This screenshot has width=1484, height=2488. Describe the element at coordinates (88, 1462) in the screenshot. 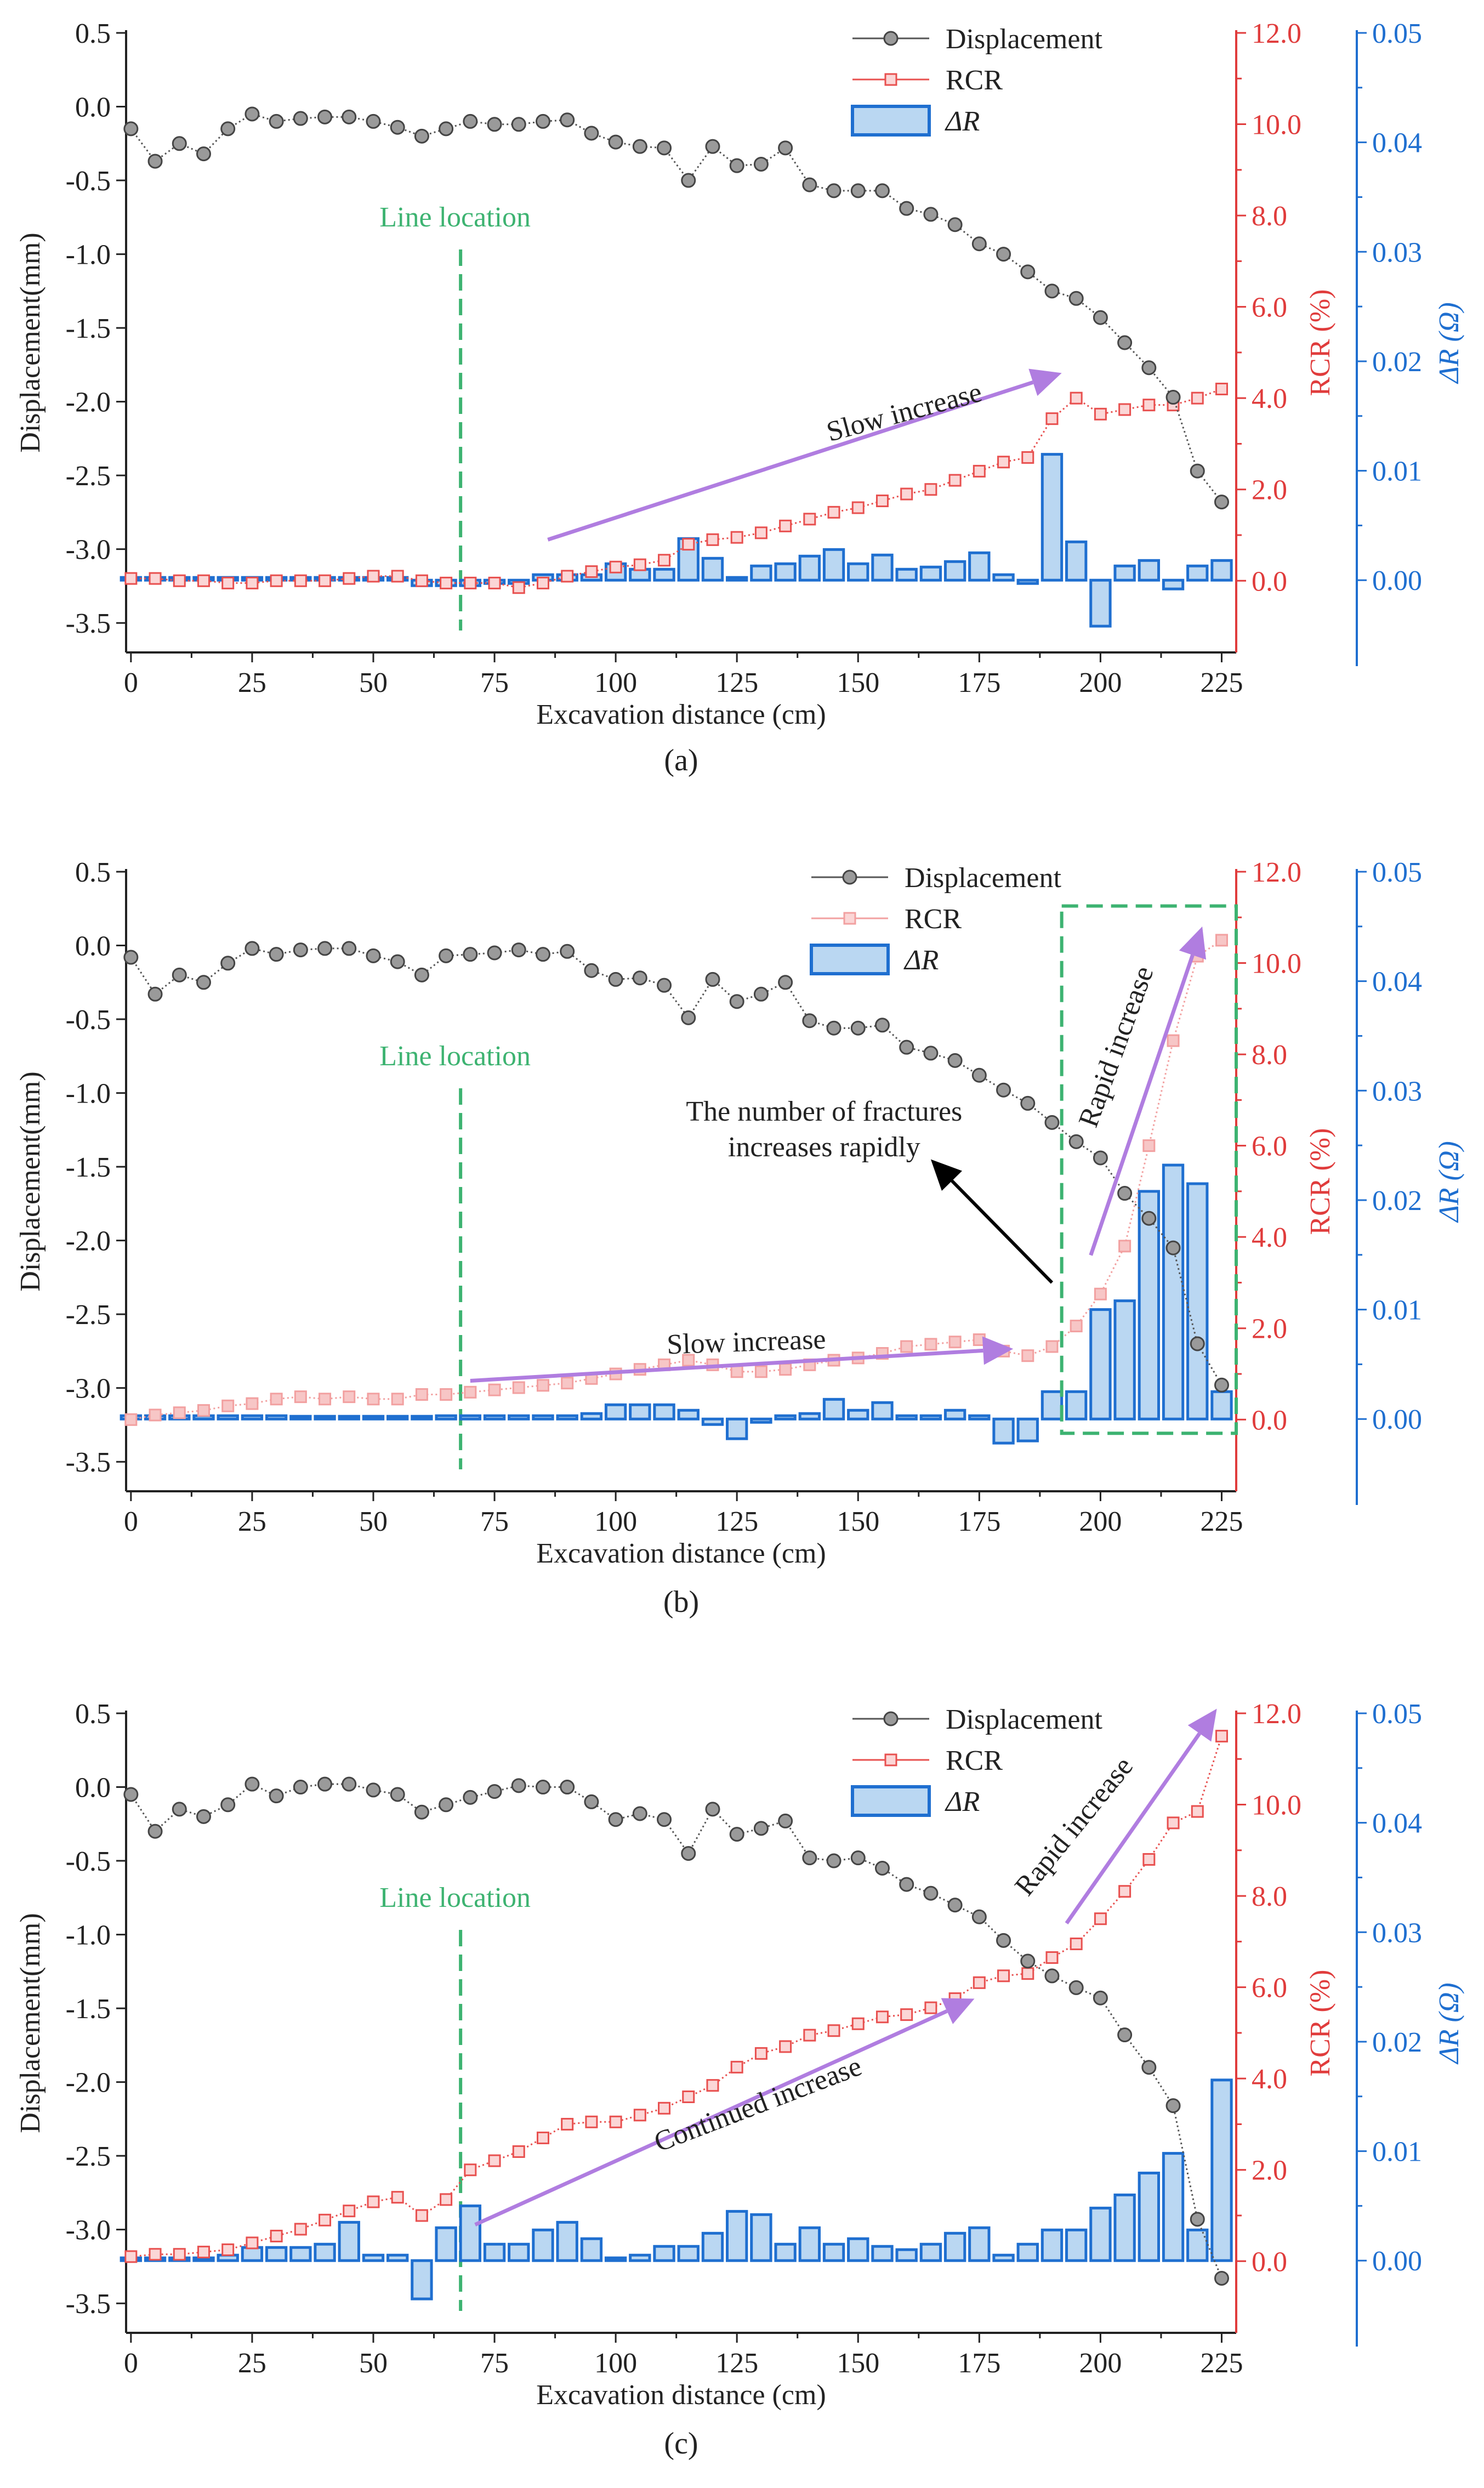

I see `y-tick-label: -3.5` at that location.